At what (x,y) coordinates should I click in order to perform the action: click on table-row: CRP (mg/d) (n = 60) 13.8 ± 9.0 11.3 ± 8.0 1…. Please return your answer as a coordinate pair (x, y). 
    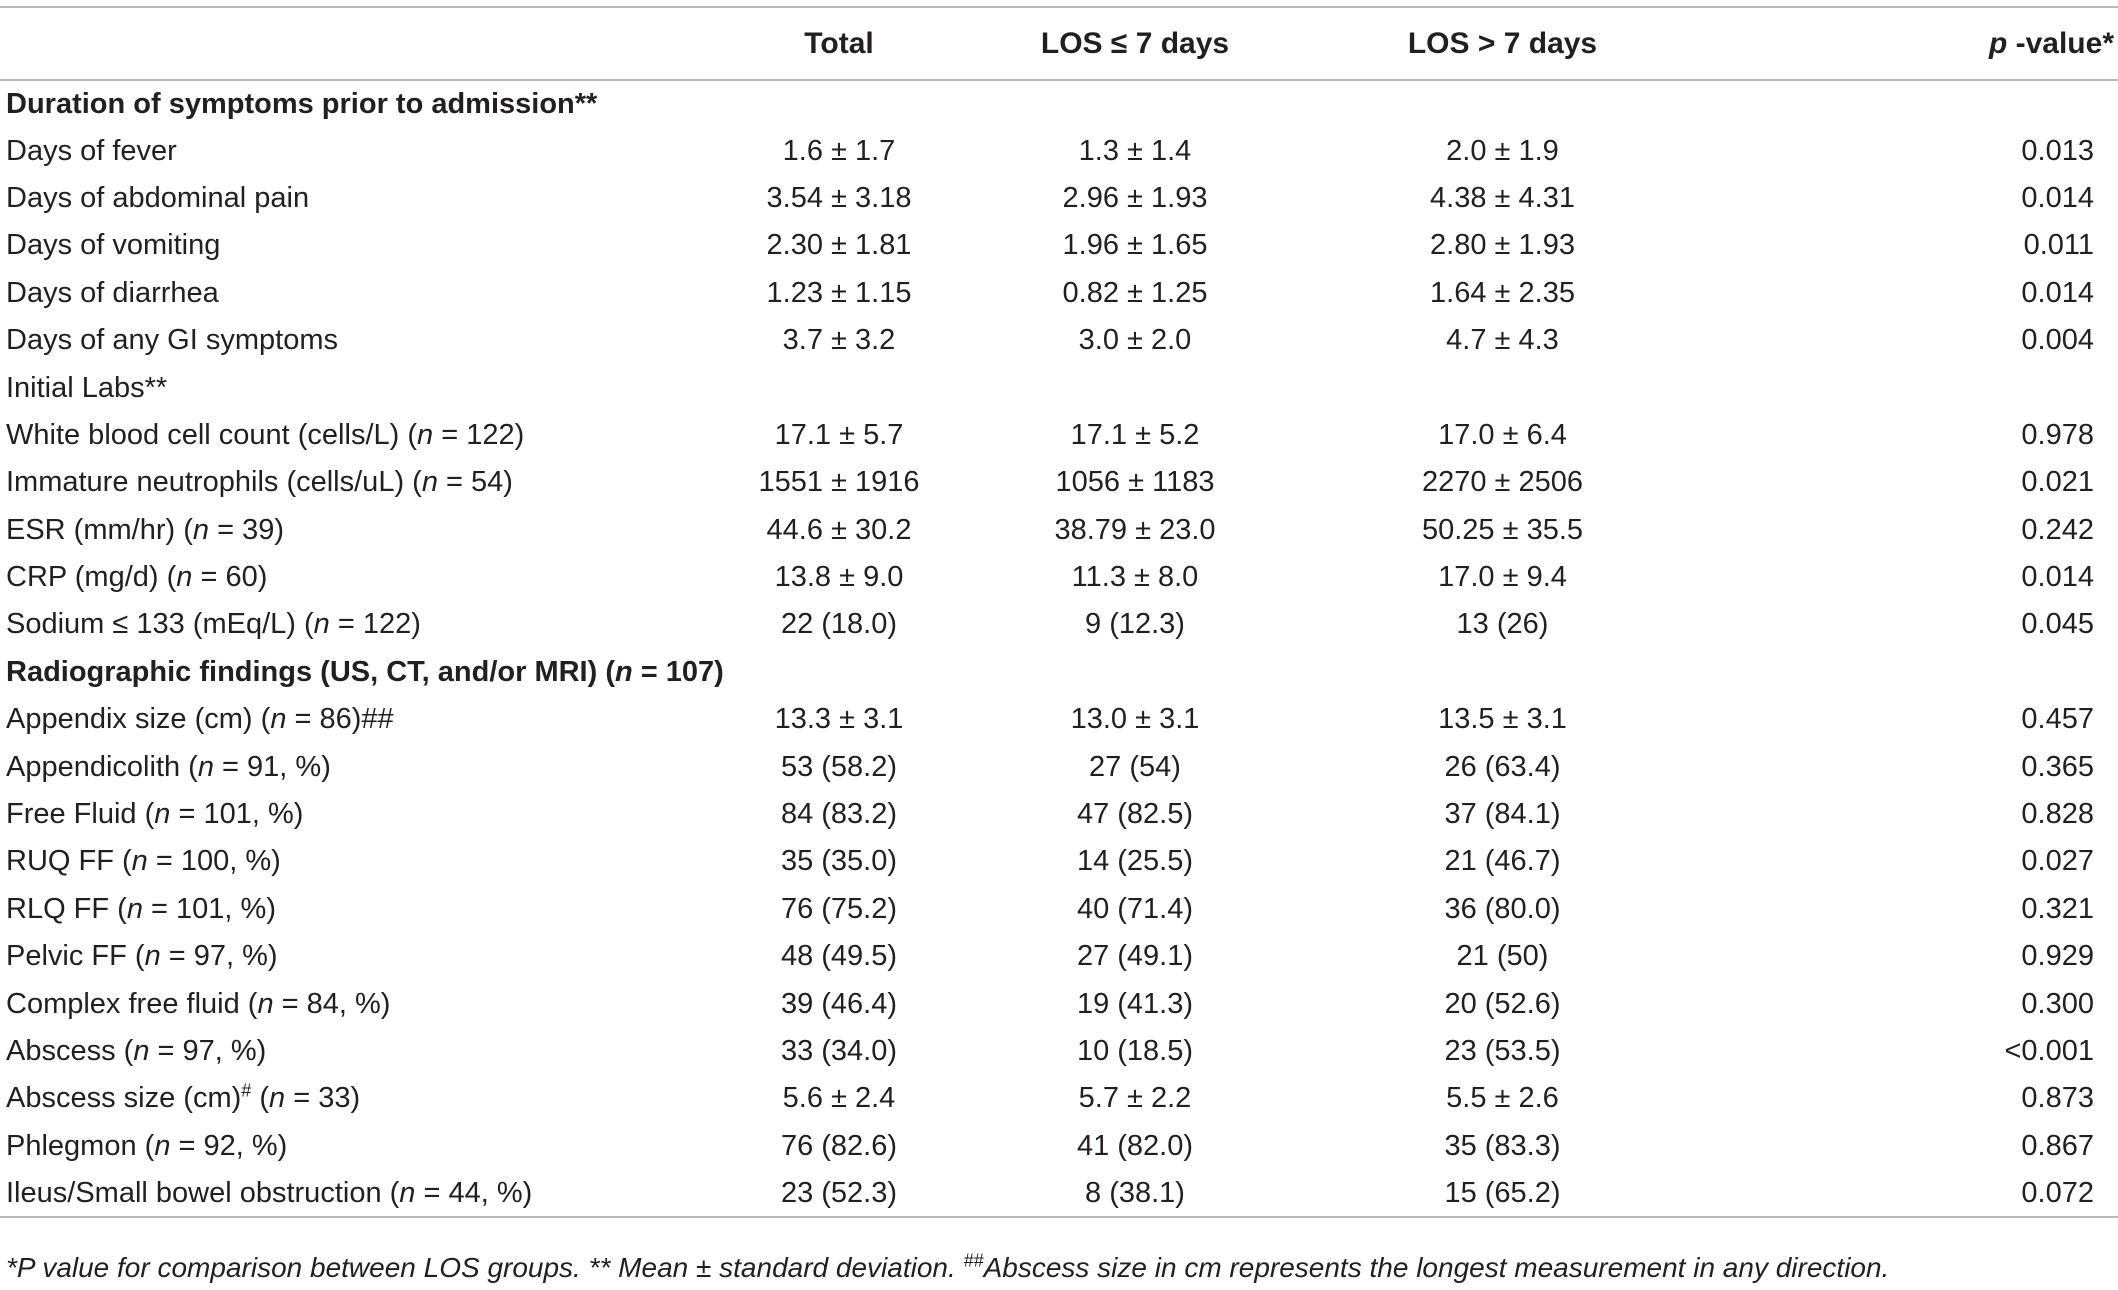
    Looking at the image, I should click on (1059, 577).